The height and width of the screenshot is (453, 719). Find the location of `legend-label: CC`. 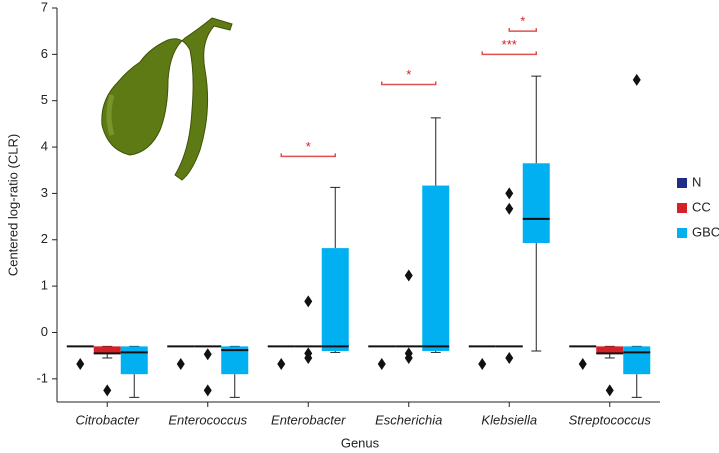

legend-label: CC is located at coordinates (701, 206).